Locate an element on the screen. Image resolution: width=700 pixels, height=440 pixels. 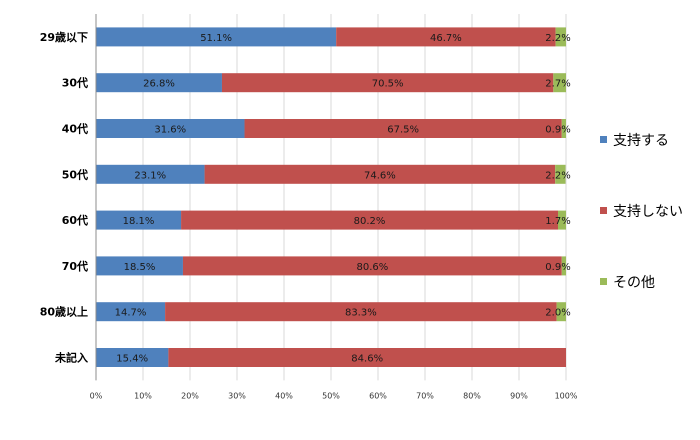
data-label: 80.2% is located at coordinates (370, 221).